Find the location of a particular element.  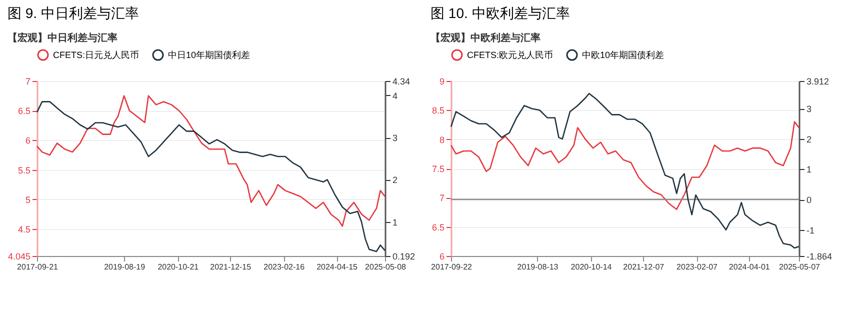

y2-tick-label: 0.192 is located at coordinates (404, 257).